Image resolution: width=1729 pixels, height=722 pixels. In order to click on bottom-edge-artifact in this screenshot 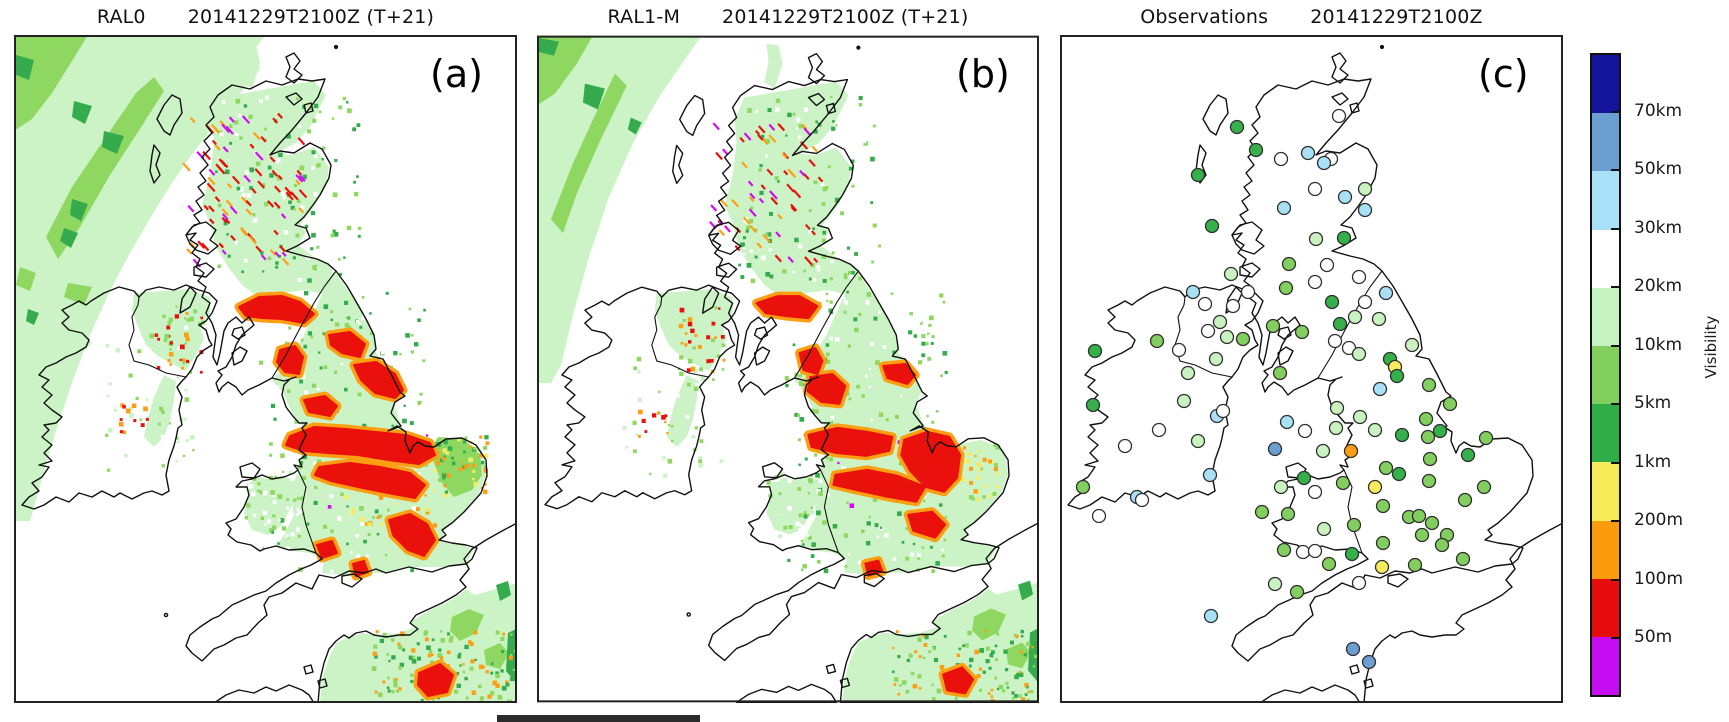, I will do `click(598, 718)`.